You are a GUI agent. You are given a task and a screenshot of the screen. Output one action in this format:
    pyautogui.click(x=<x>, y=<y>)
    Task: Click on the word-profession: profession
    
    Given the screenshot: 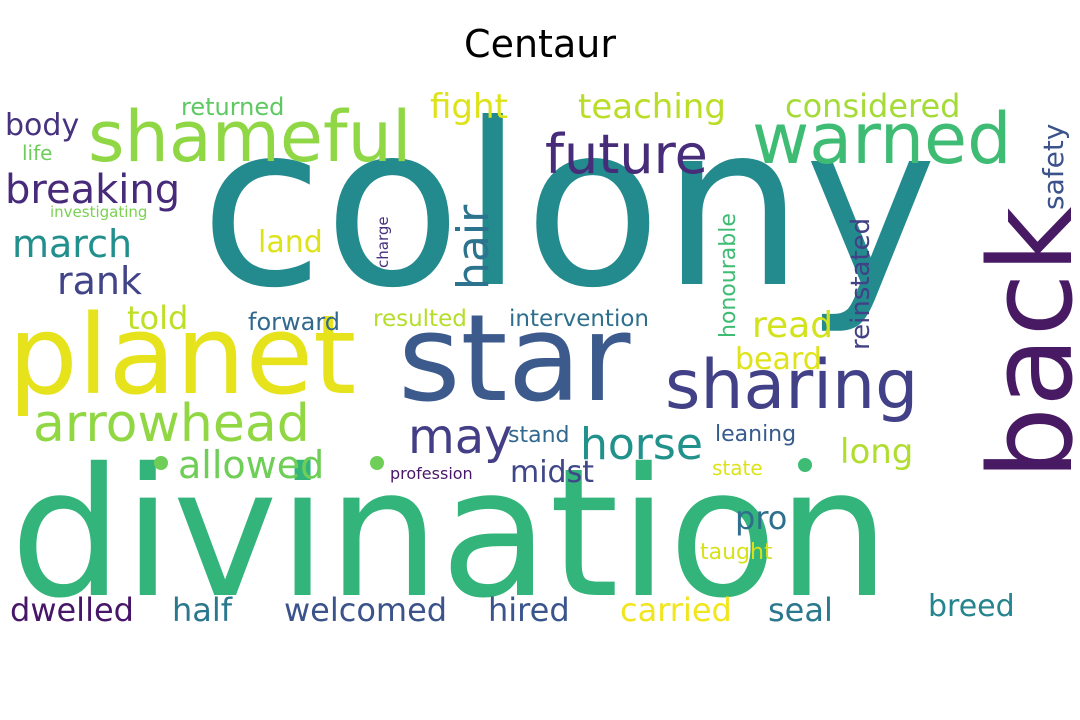 What is the action you would take?
    pyautogui.click(x=431, y=473)
    